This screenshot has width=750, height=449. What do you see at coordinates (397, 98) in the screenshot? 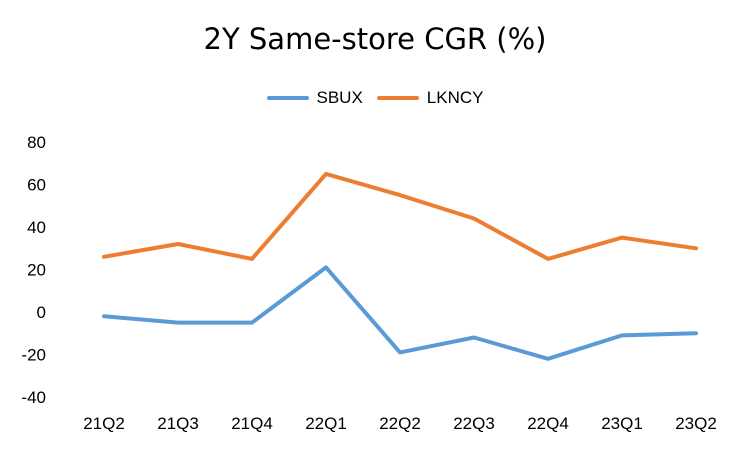
I see `legend-swatch-lkncy` at bounding box center [397, 98].